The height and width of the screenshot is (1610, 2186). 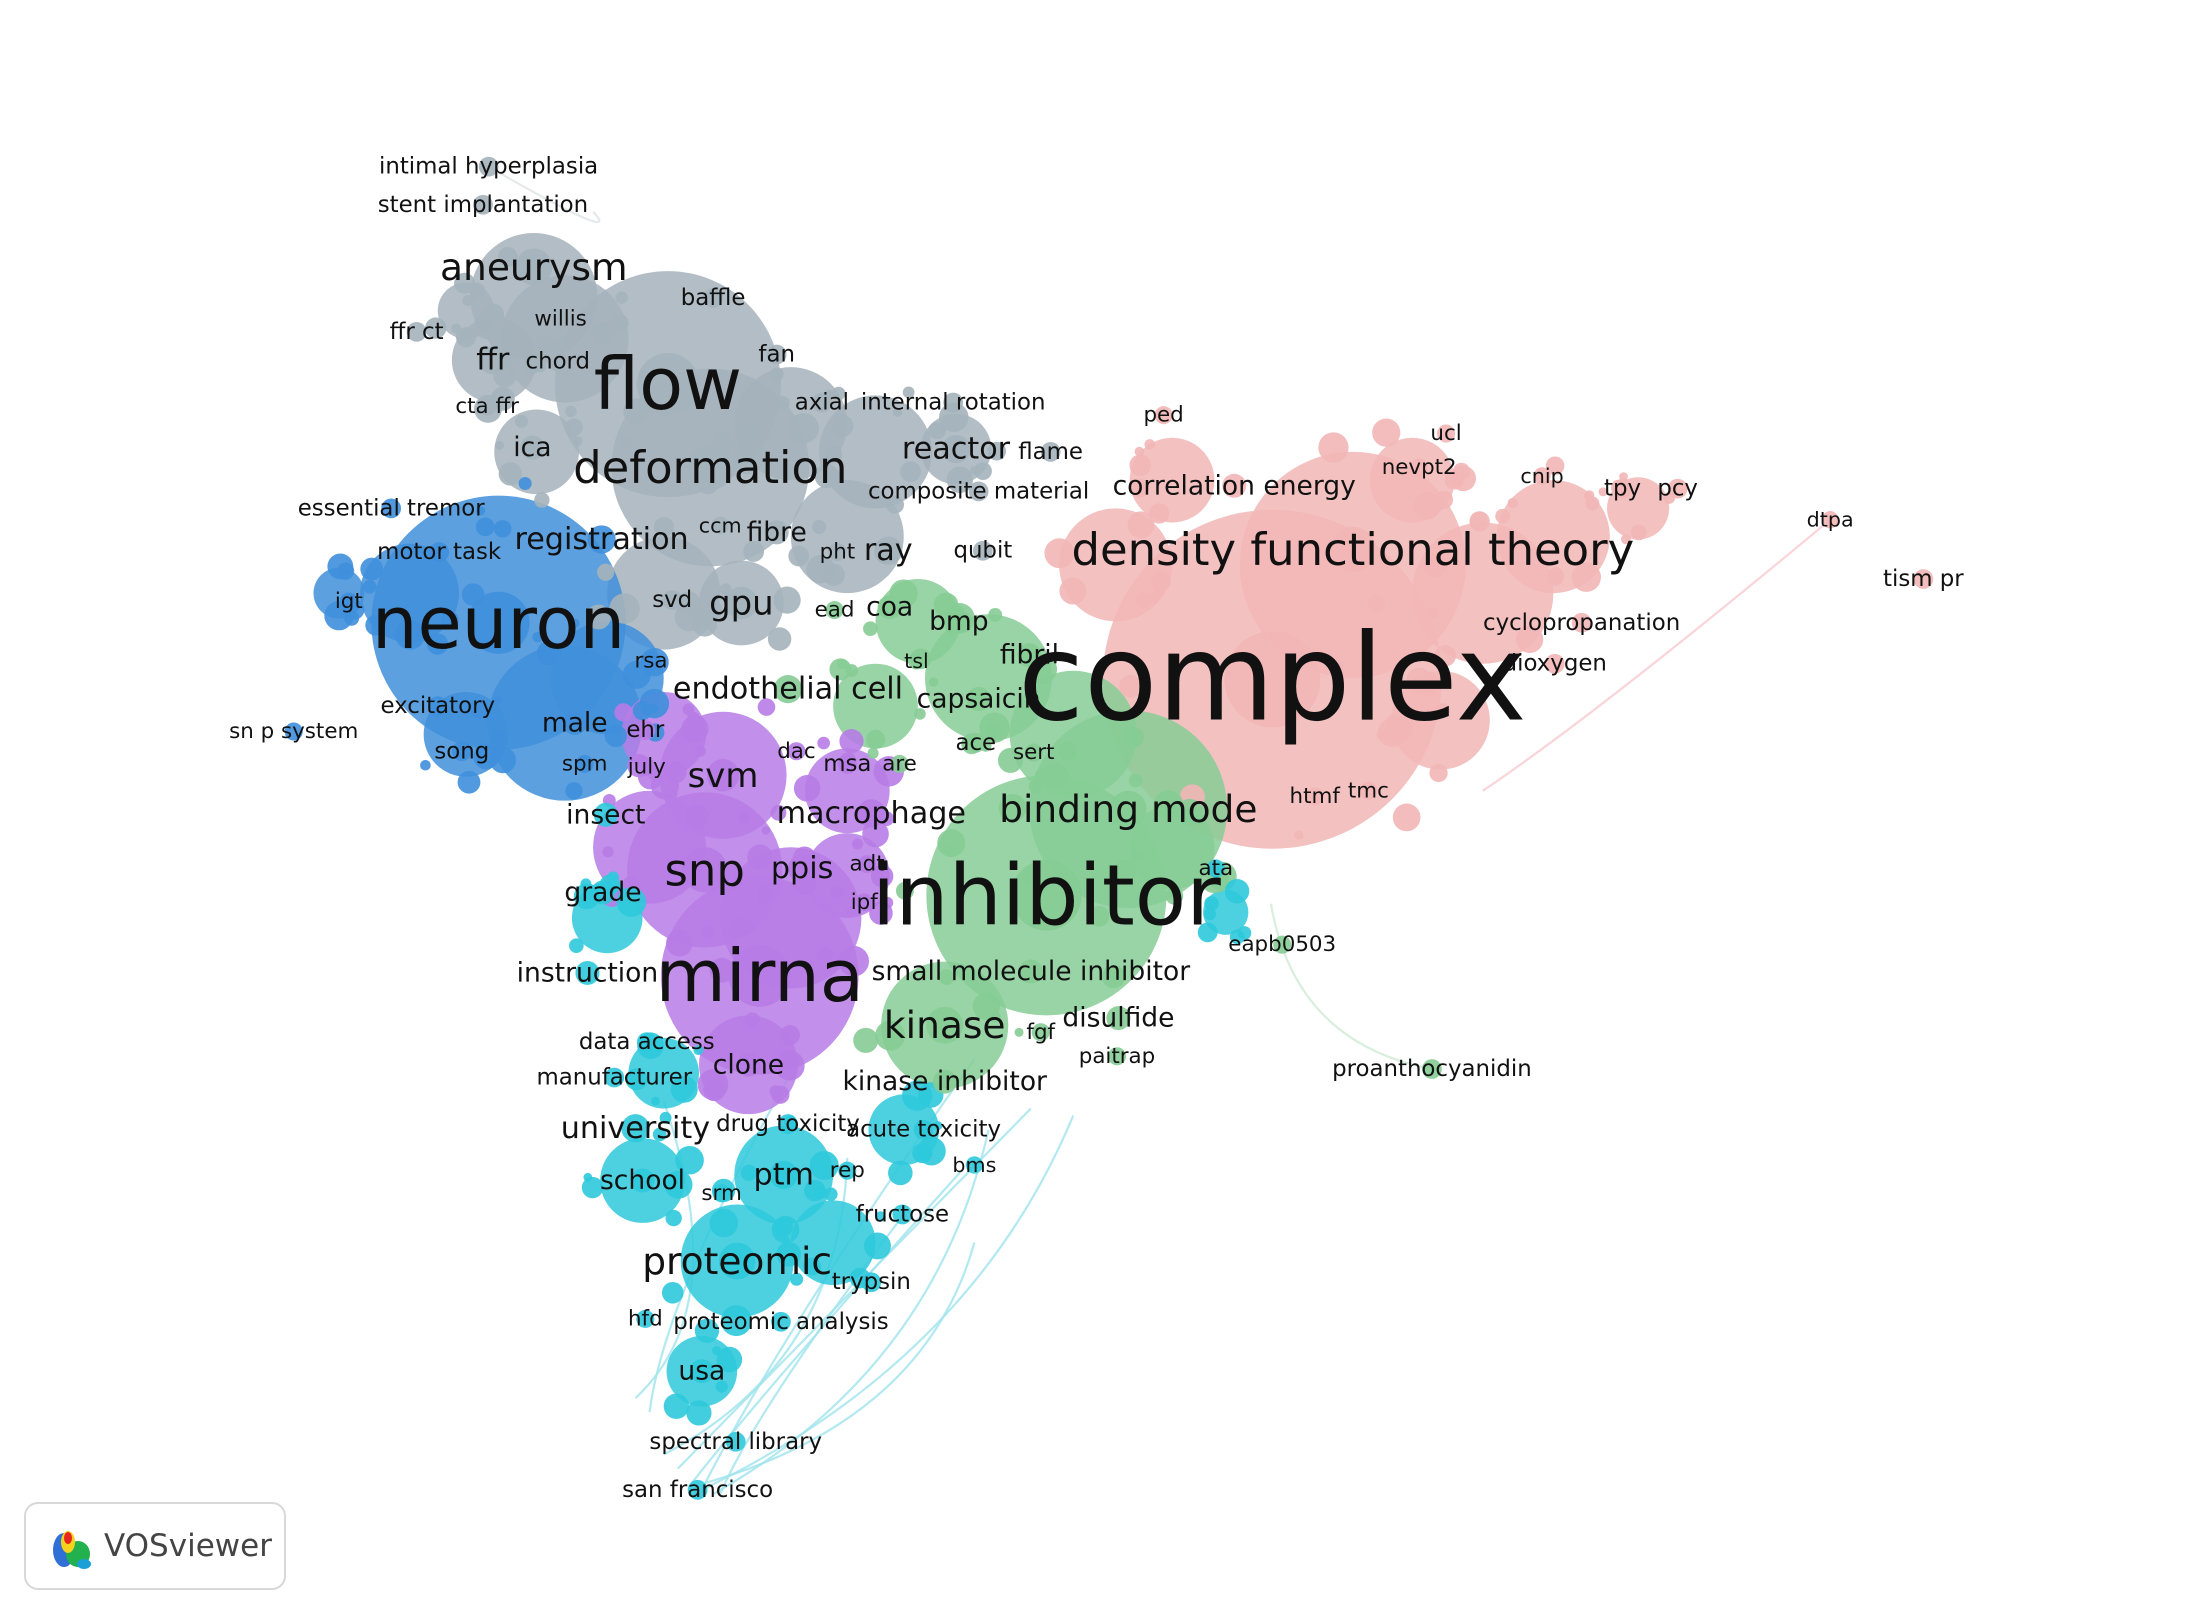 I want to click on node-ffr-ct, so click(x=416, y=331).